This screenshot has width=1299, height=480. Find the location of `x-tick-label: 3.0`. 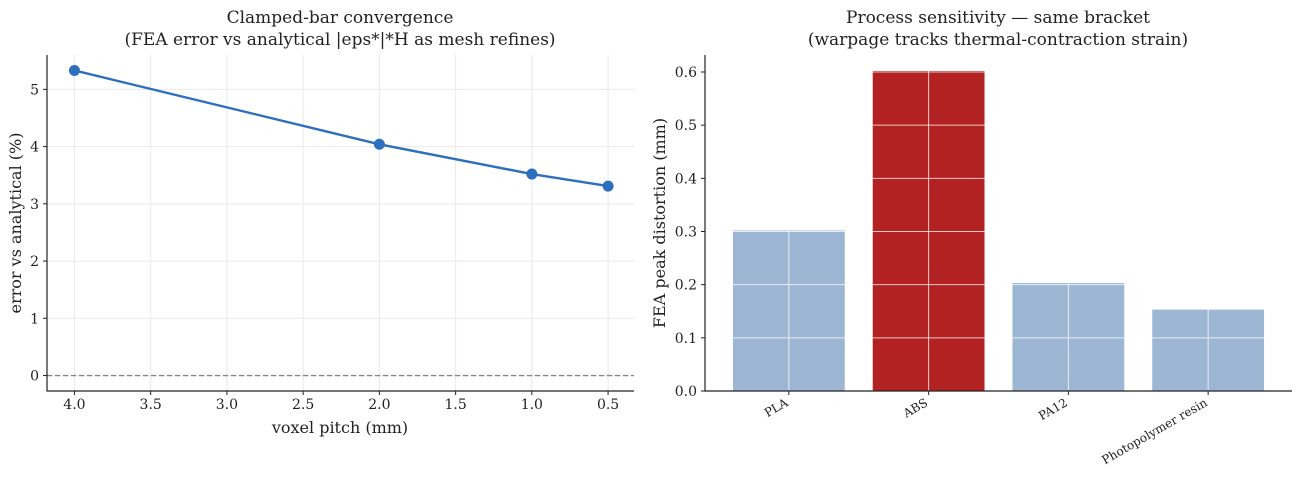

x-tick-label: 3.0 is located at coordinates (227, 405).